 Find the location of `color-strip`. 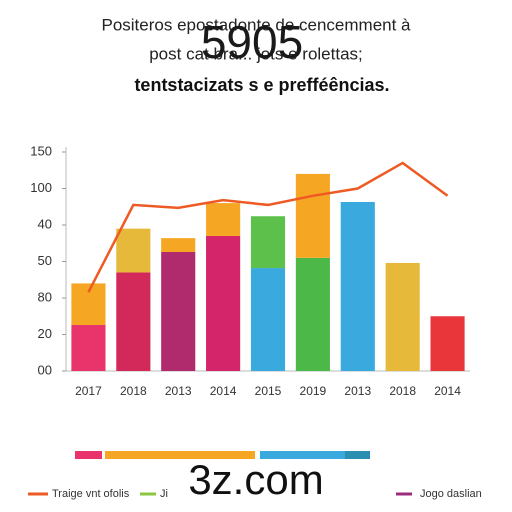

color-strip is located at coordinates (222, 455).